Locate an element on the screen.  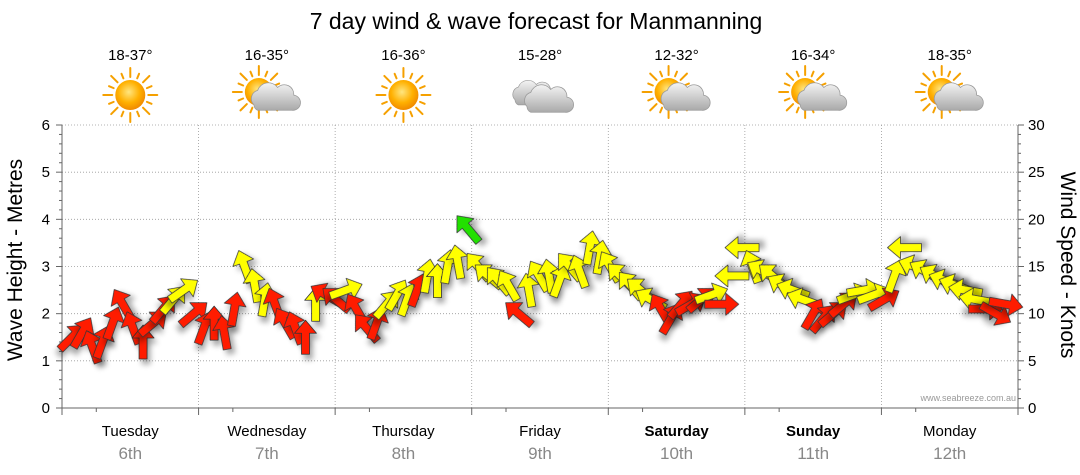
right-tick-label: 25 is located at coordinates (1036, 172).